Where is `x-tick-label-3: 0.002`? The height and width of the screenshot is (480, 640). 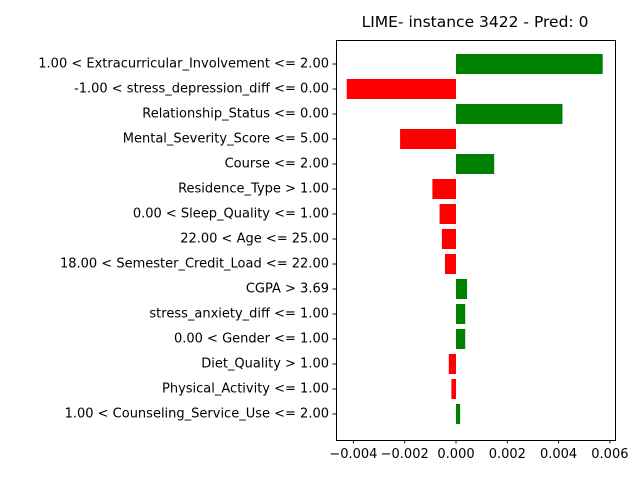
x-tick-label-3: 0.002 is located at coordinates (507, 454).